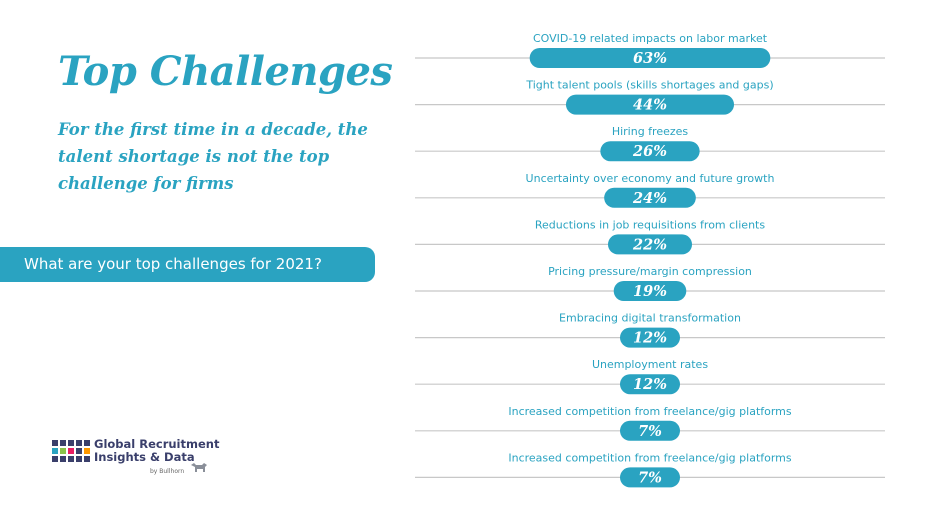 The width and height of the screenshot is (938, 524). I want to click on category-label: Pricing pressure/margin compression, so click(650, 271).